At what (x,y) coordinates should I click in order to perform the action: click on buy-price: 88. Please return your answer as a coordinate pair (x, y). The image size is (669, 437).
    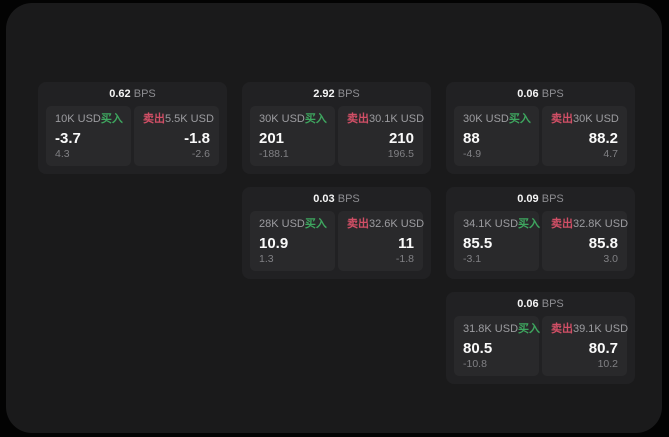
    Looking at the image, I should click on (471, 138).